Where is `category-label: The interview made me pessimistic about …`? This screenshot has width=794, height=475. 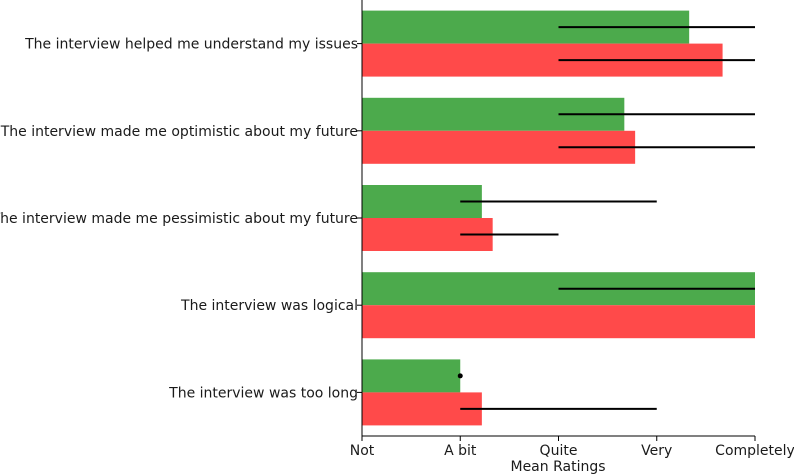
category-label: The interview made me pessimistic about … is located at coordinates (179, 219).